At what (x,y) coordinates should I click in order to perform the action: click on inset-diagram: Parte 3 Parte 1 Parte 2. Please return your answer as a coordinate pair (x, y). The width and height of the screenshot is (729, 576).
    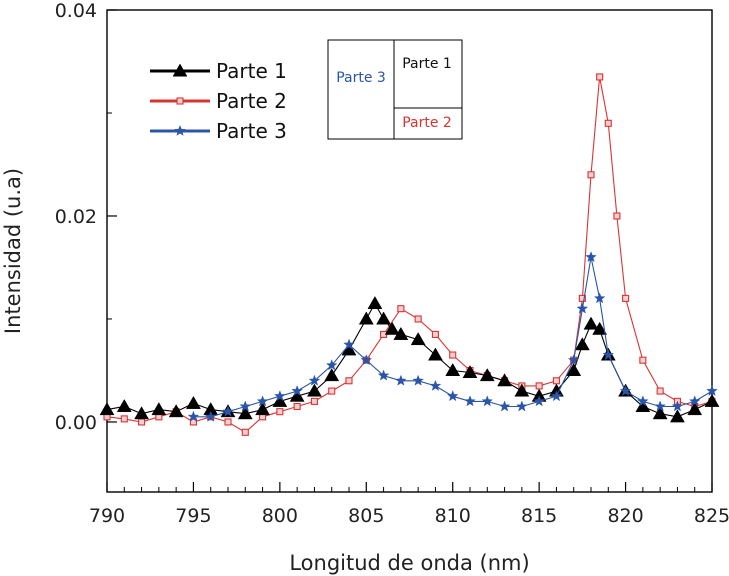
    Looking at the image, I should click on (395, 89).